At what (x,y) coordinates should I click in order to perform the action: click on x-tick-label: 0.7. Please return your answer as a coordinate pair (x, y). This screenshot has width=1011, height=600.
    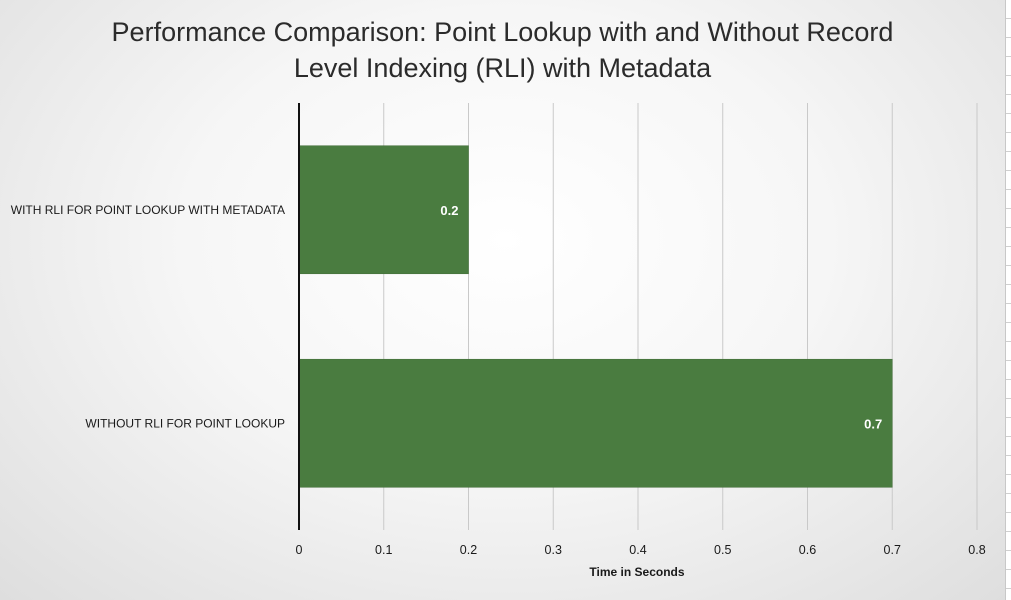
    Looking at the image, I should click on (892, 550).